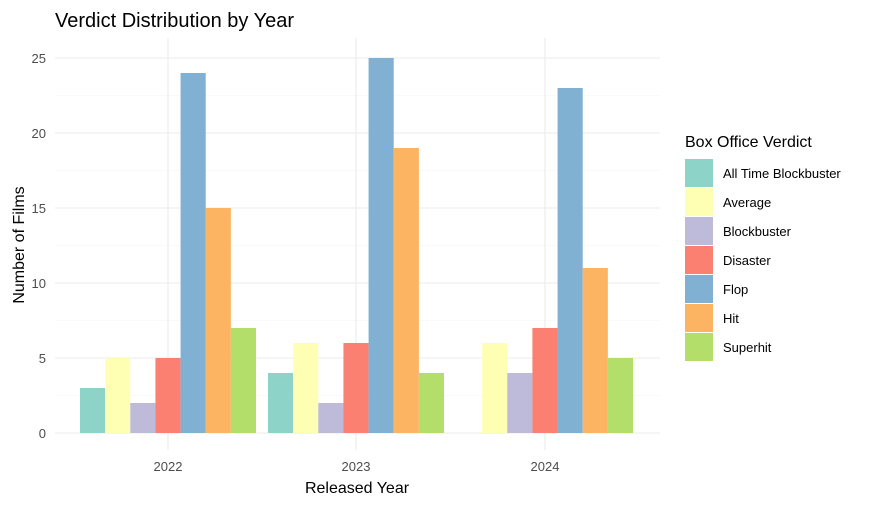  I want to click on x-tick-label: 2023, so click(356, 466).